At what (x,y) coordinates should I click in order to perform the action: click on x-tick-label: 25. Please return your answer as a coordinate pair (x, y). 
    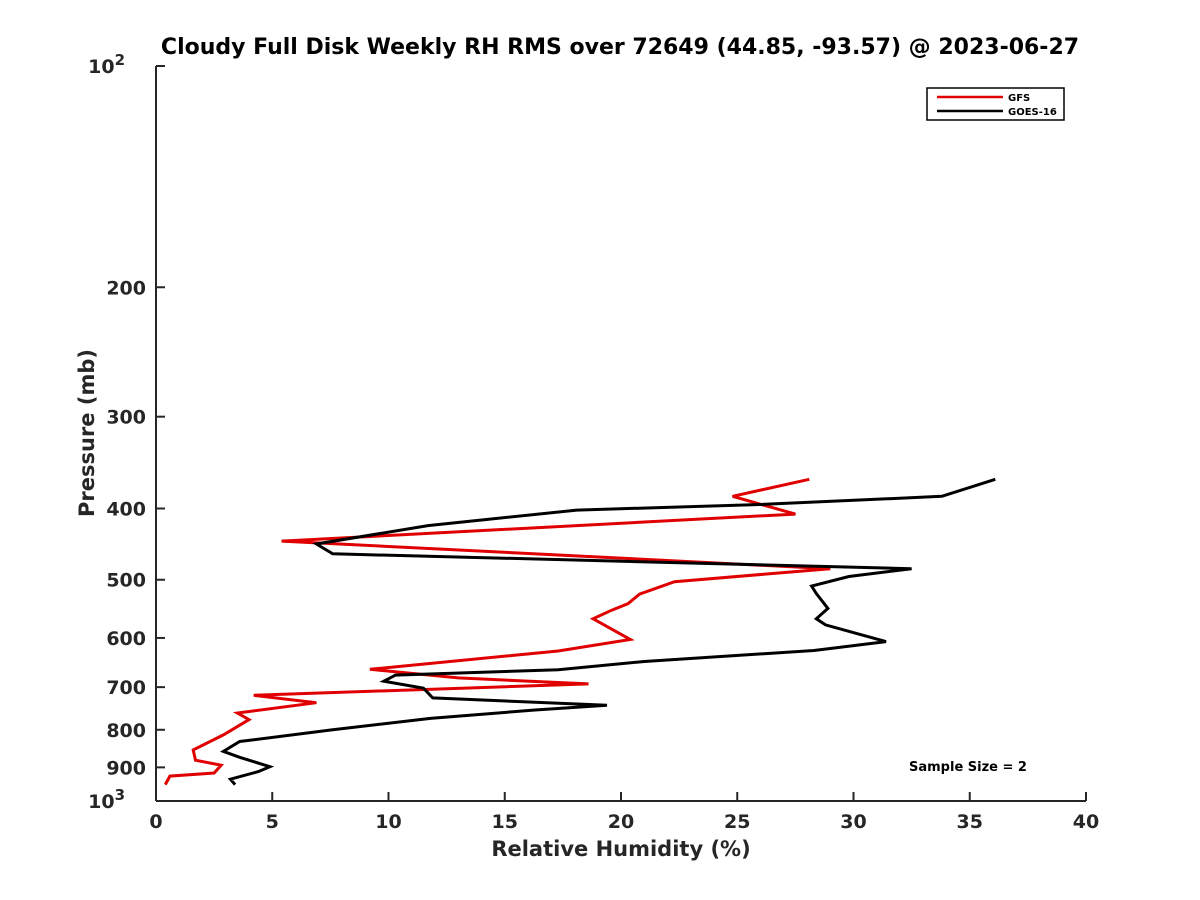
    Looking at the image, I should click on (737, 822).